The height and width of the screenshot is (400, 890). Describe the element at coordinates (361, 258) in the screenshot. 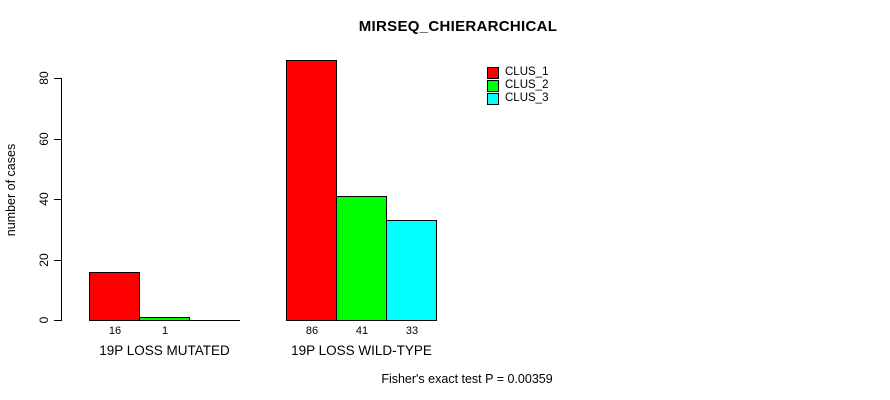

I see `bar-clus-2-19p-loss-wild-type` at that location.